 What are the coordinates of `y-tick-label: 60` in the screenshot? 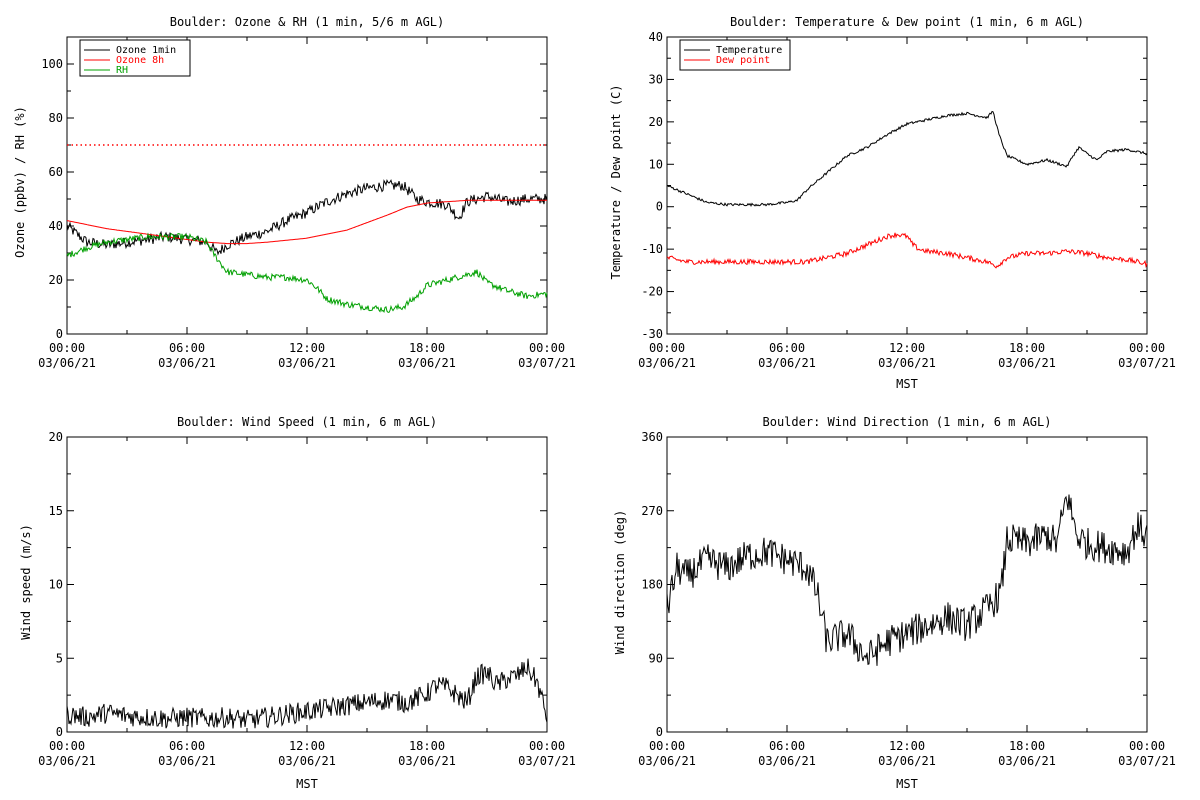 It's located at (56, 172).